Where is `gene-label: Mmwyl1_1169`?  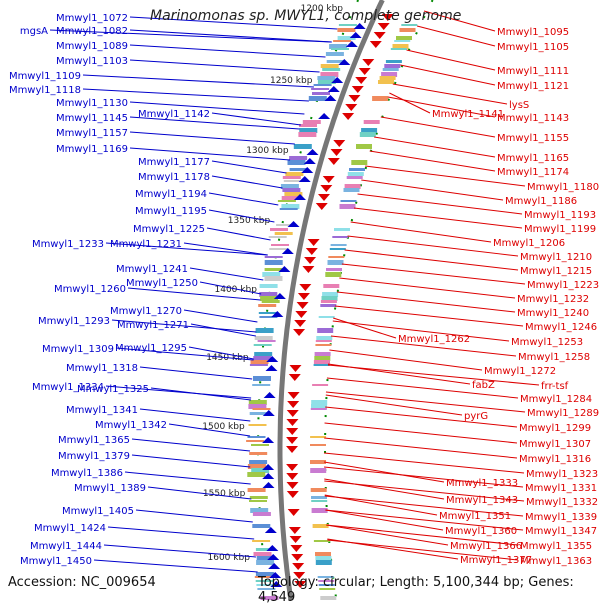 gene-label: Mmwyl1_1169 is located at coordinates (92, 149).